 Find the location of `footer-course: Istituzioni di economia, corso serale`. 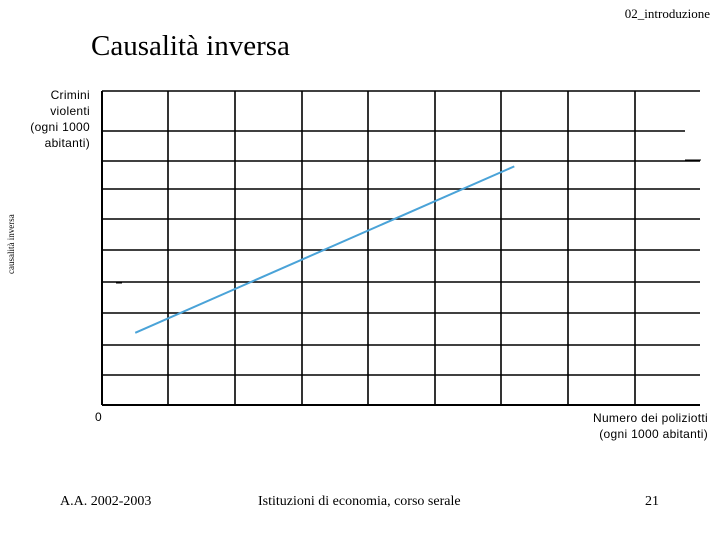

footer-course: Istituzioni di economia, corso serale is located at coordinates (359, 501).